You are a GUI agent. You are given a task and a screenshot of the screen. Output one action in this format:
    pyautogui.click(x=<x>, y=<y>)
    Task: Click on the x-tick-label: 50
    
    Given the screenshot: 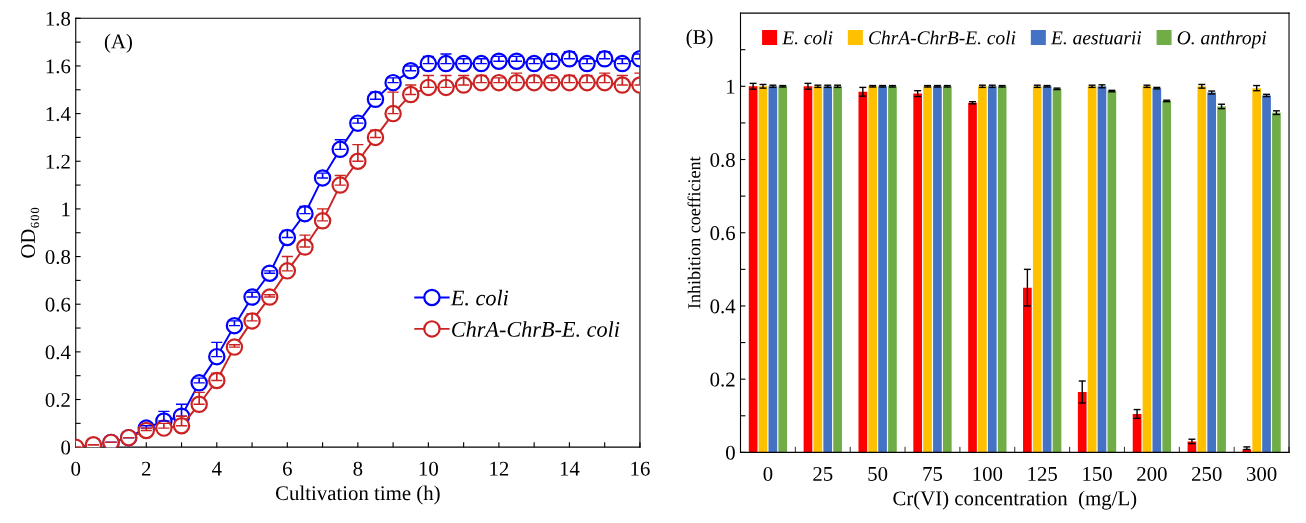 What is the action you would take?
    pyautogui.click(x=878, y=473)
    